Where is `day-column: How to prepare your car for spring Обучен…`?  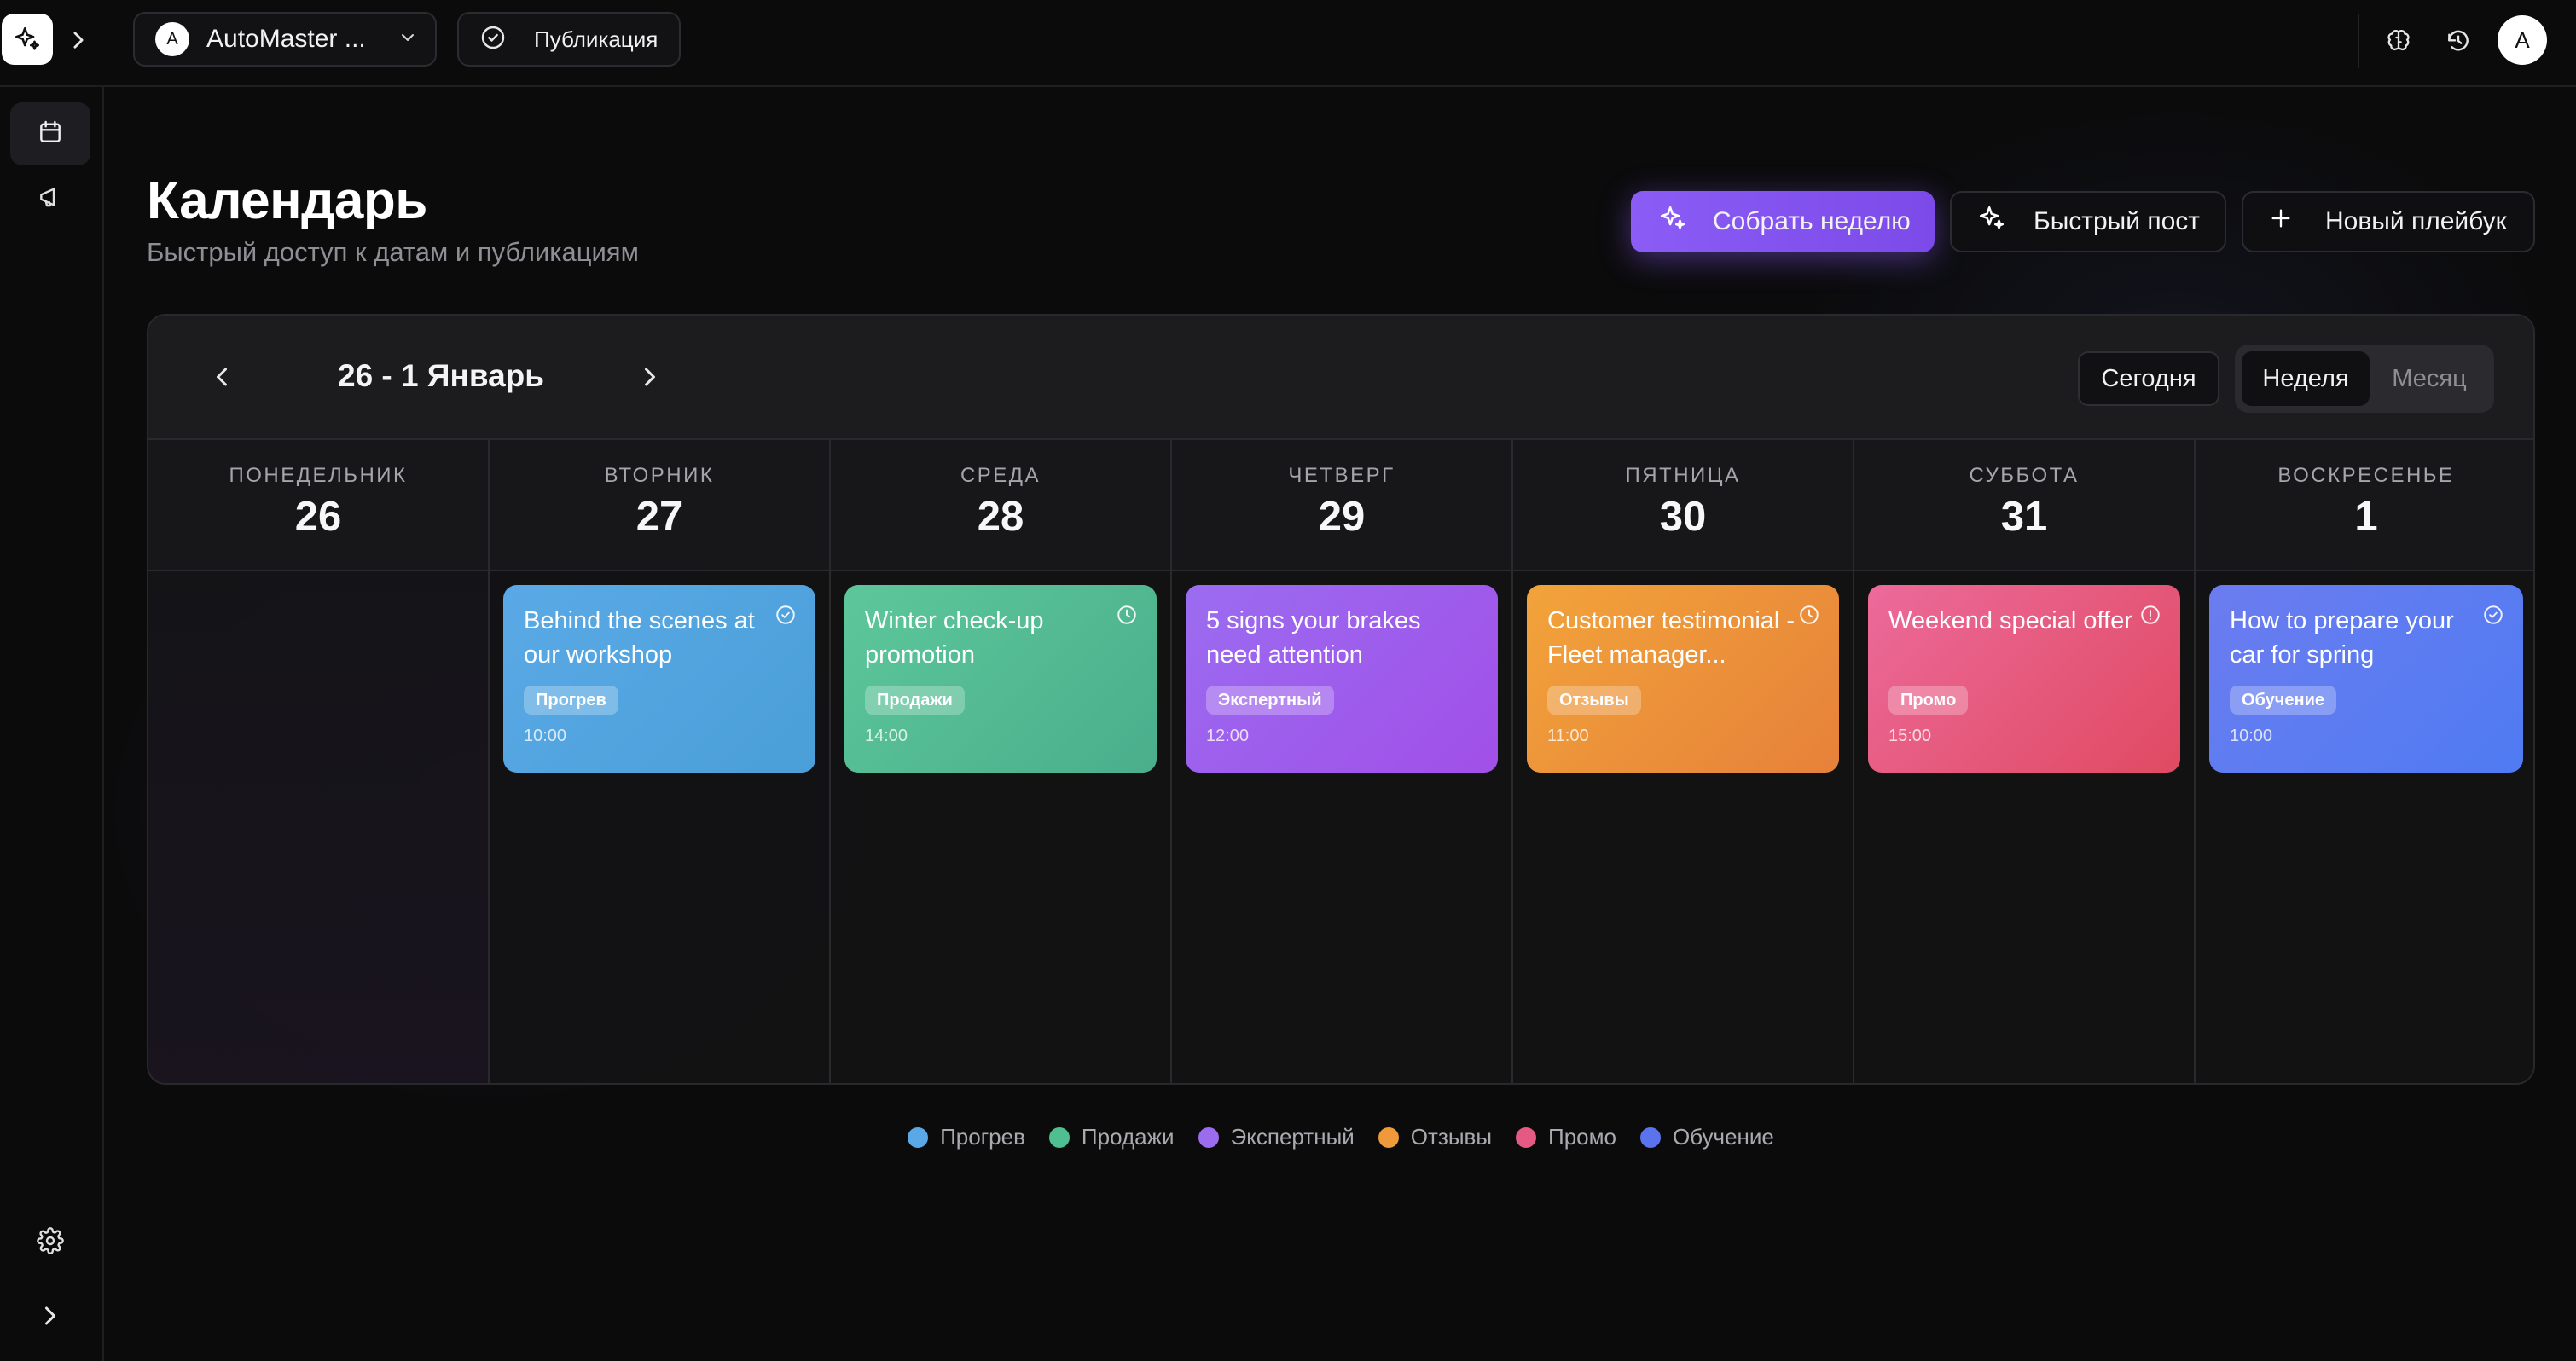
day-column: How to prepare your car for spring Обучен… is located at coordinates (2364, 827).